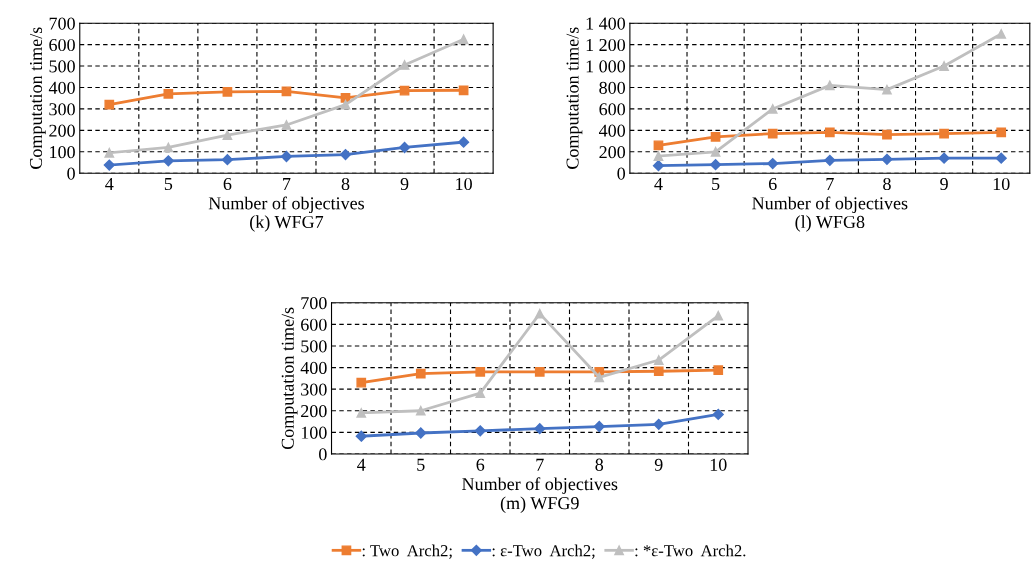 This screenshot has width=1036, height=566. What do you see at coordinates (539, 504) in the screenshot?
I see `text: (m) WFG9` at bounding box center [539, 504].